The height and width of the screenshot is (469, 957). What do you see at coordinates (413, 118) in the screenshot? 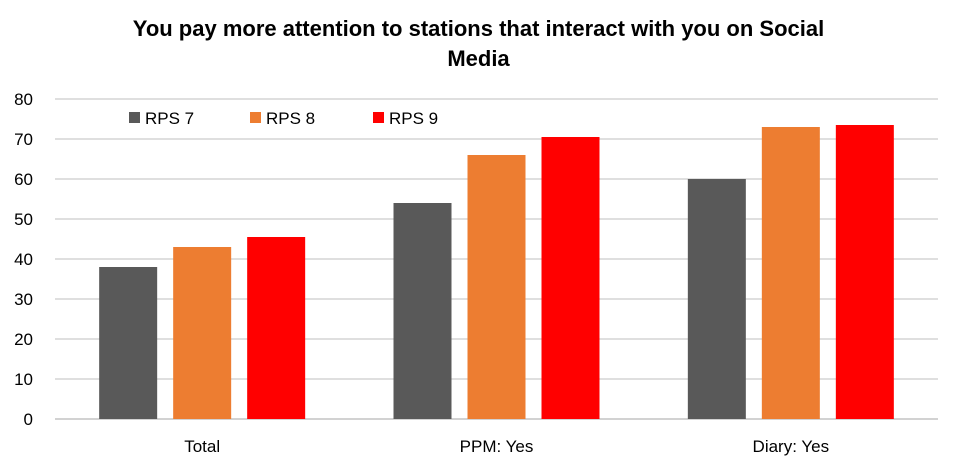
I see `legend-label: RPS 9` at bounding box center [413, 118].